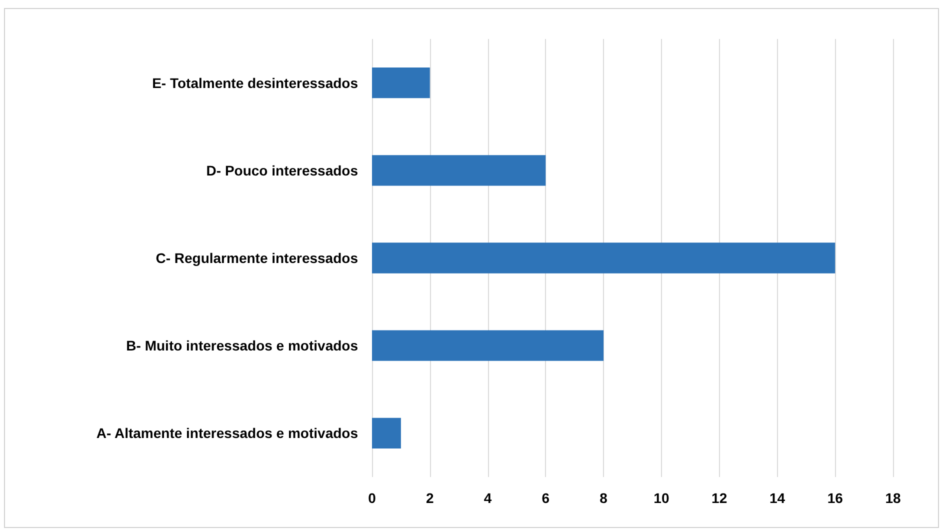 The width and height of the screenshot is (945, 530). What do you see at coordinates (430, 498) in the screenshot?
I see `x-tick-label: 2` at bounding box center [430, 498].